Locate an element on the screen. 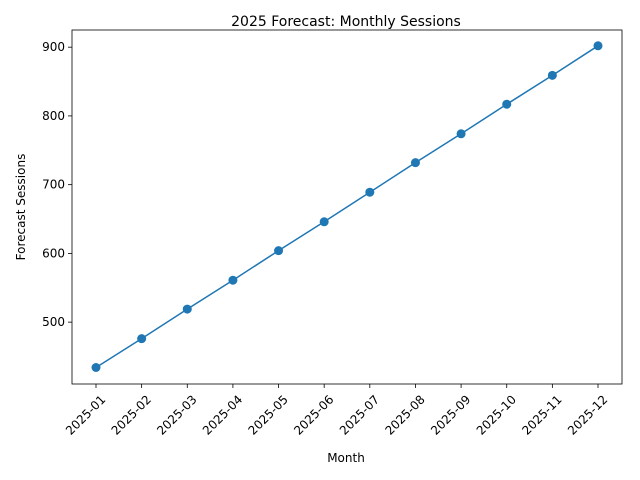 This screenshot has height=480, width=640. x-tick-label: 2025-07 is located at coordinates (359, 414).